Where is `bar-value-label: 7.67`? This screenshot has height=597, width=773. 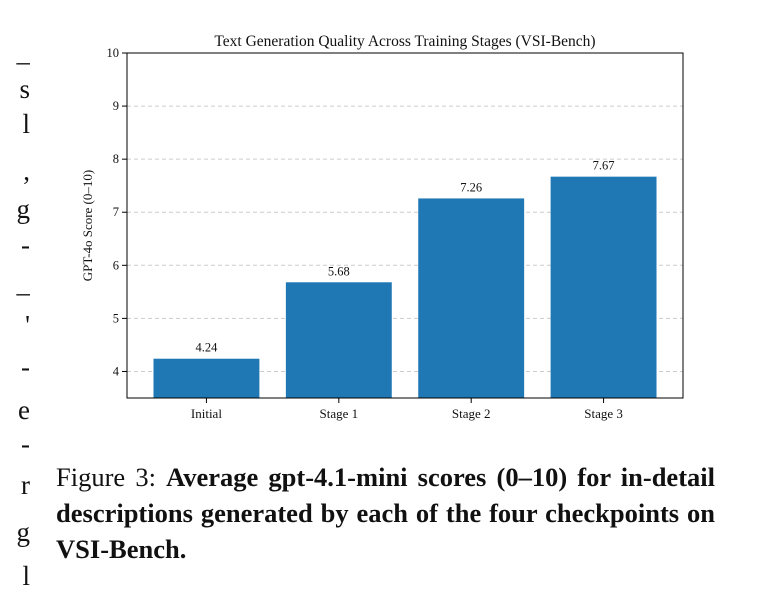
bar-value-label: 7.67 is located at coordinates (604, 166).